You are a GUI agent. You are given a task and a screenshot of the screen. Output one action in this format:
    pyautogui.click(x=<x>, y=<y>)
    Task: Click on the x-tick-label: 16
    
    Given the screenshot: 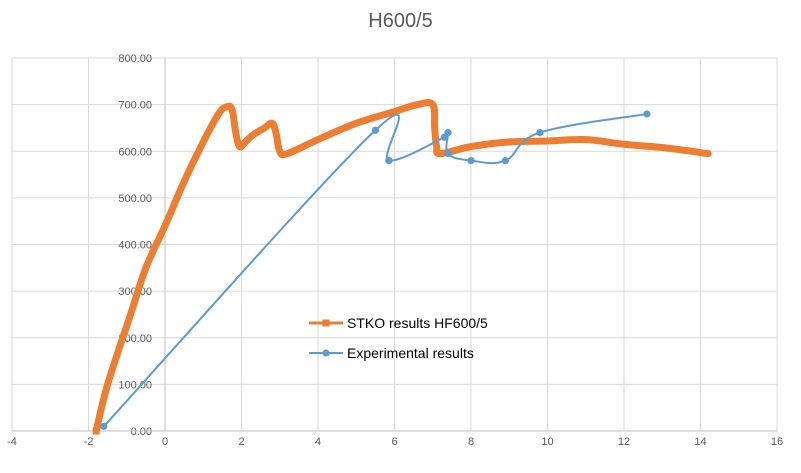 What is the action you would take?
    pyautogui.click(x=777, y=442)
    